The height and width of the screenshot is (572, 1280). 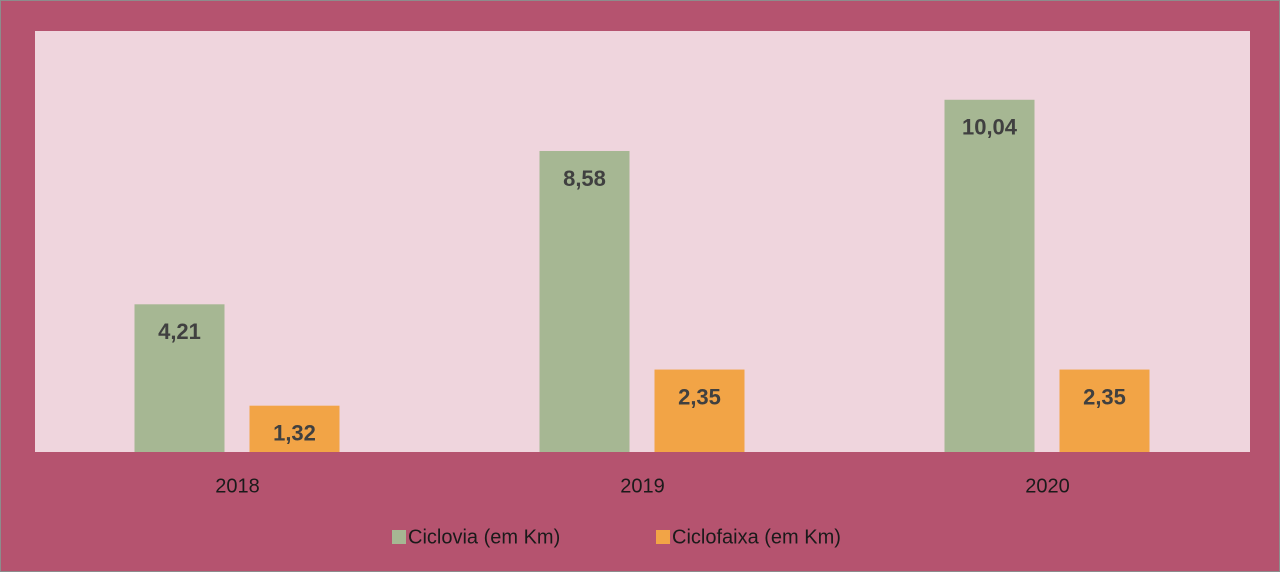 What do you see at coordinates (756, 537) in the screenshot?
I see `legend-label: Ciclofaixa (em Km)` at bounding box center [756, 537].